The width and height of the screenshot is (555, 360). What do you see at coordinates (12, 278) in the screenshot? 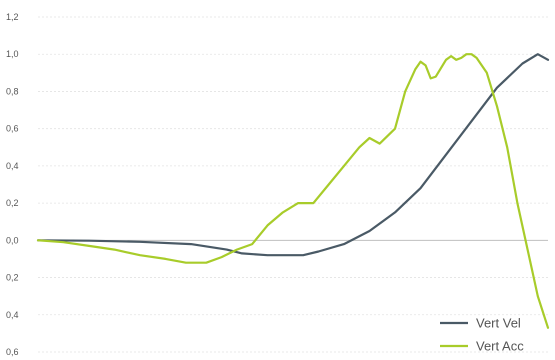
I see `y-tick-label-7: 0,2` at bounding box center [12, 278].